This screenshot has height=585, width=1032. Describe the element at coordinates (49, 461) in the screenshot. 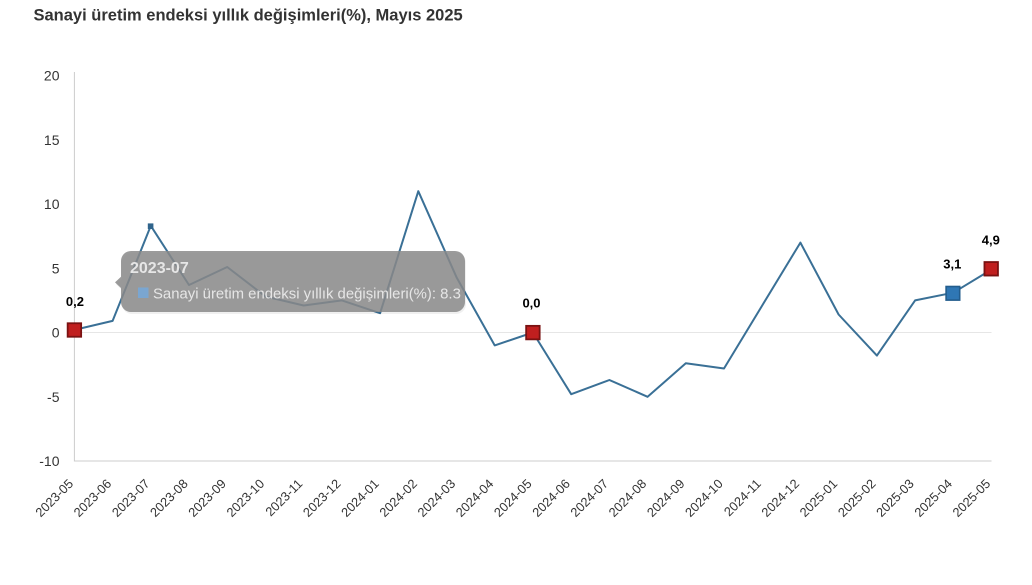

I see `svg-text: -10` at that location.